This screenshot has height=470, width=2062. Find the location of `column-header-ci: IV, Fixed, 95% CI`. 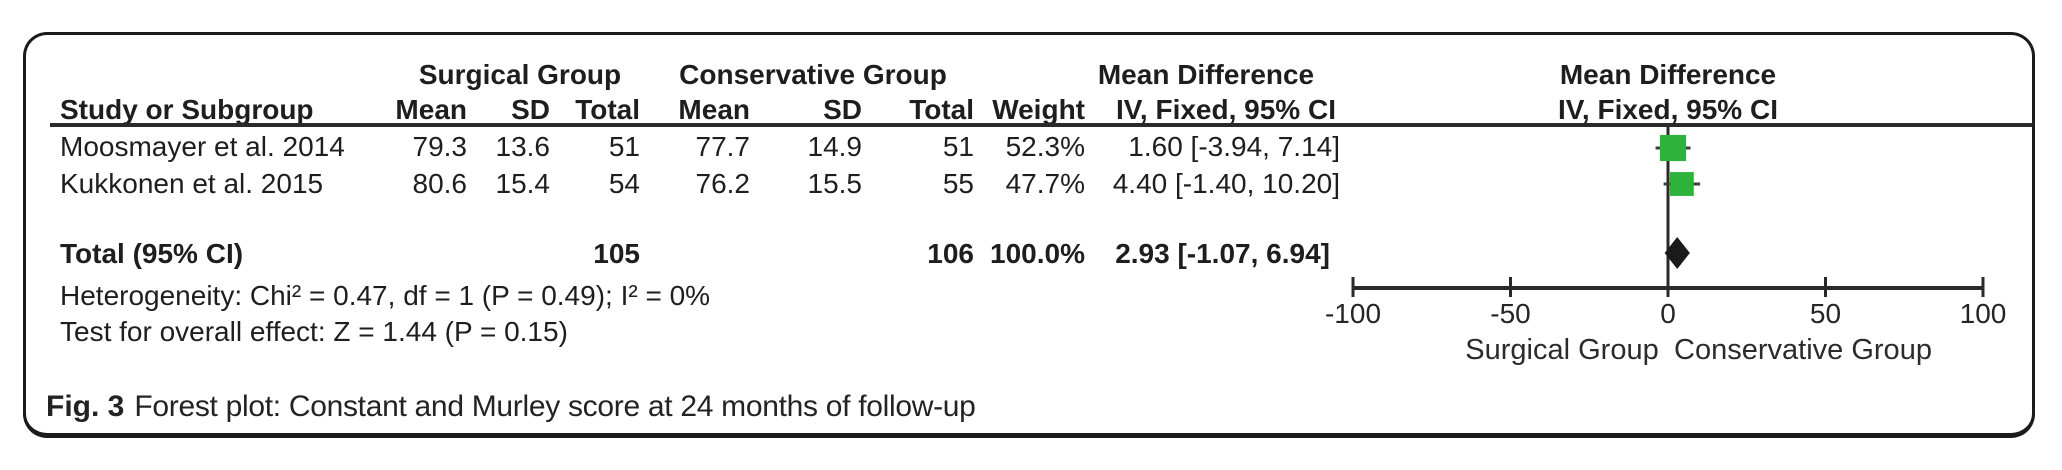

column-header-ci: IV, Fixed, 95% CI is located at coordinates (1226, 109).